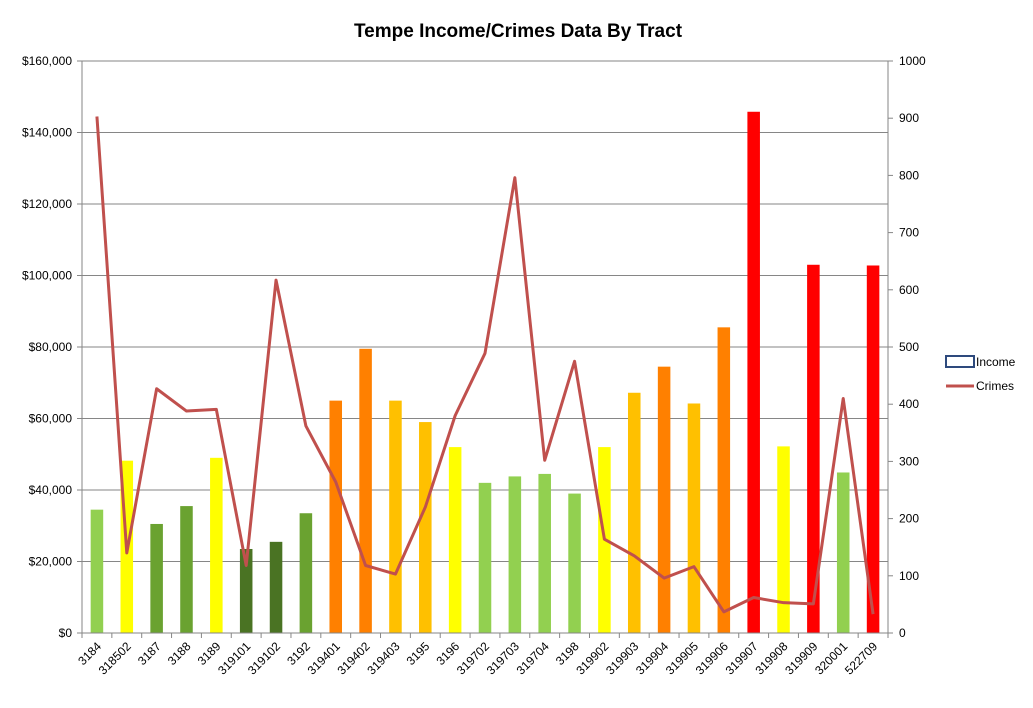 The width and height of the screenshot is (1033, 708). Describe the element at coordinates (51, 347) in the screenshot. I see `left-tick-label: $80,000` at that location.